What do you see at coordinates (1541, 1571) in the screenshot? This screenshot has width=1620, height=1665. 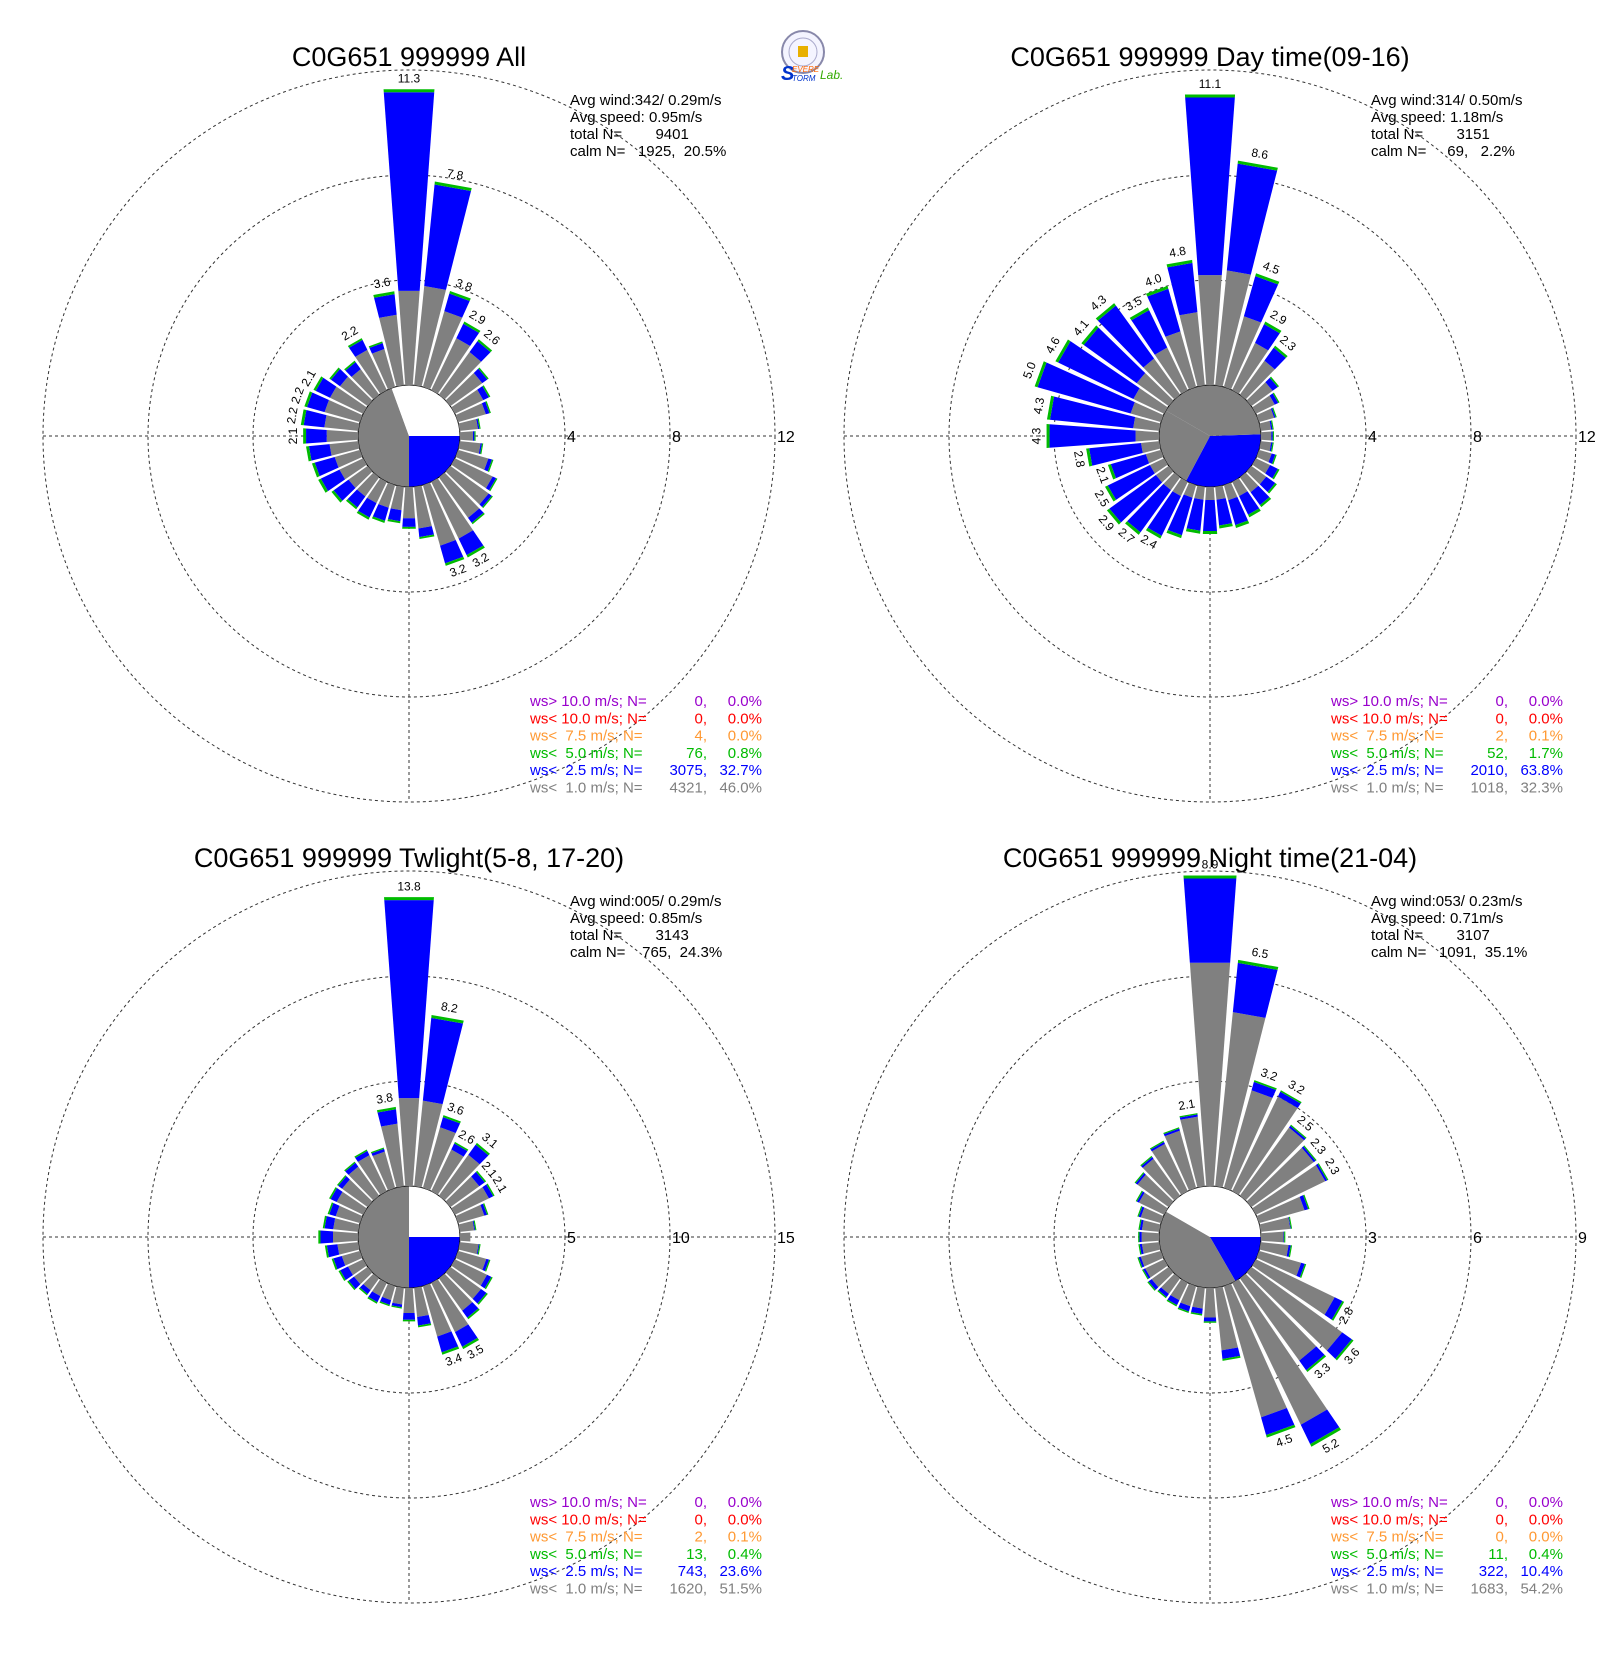 I see `legend-percent: 10.4%` at bounding box center [1541, 1571].